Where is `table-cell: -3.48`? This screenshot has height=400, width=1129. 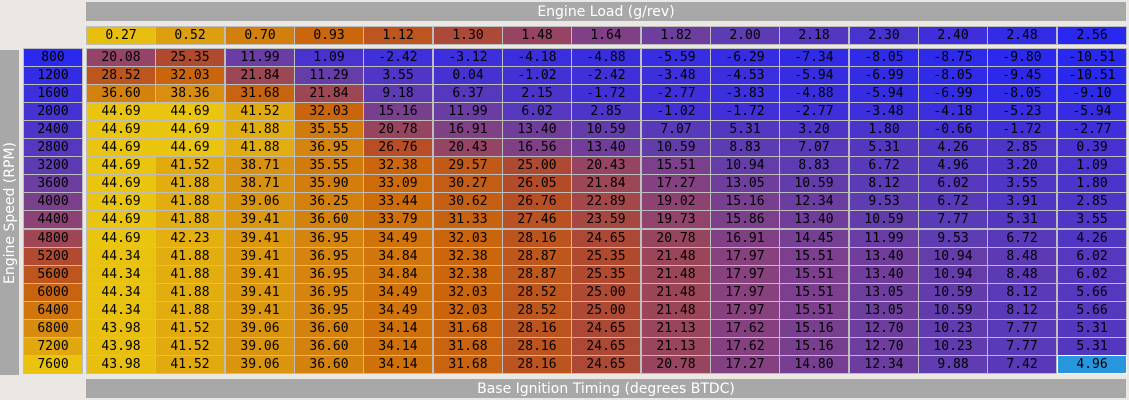 table-cell: -3.48 is located at coordinates (676, 75).